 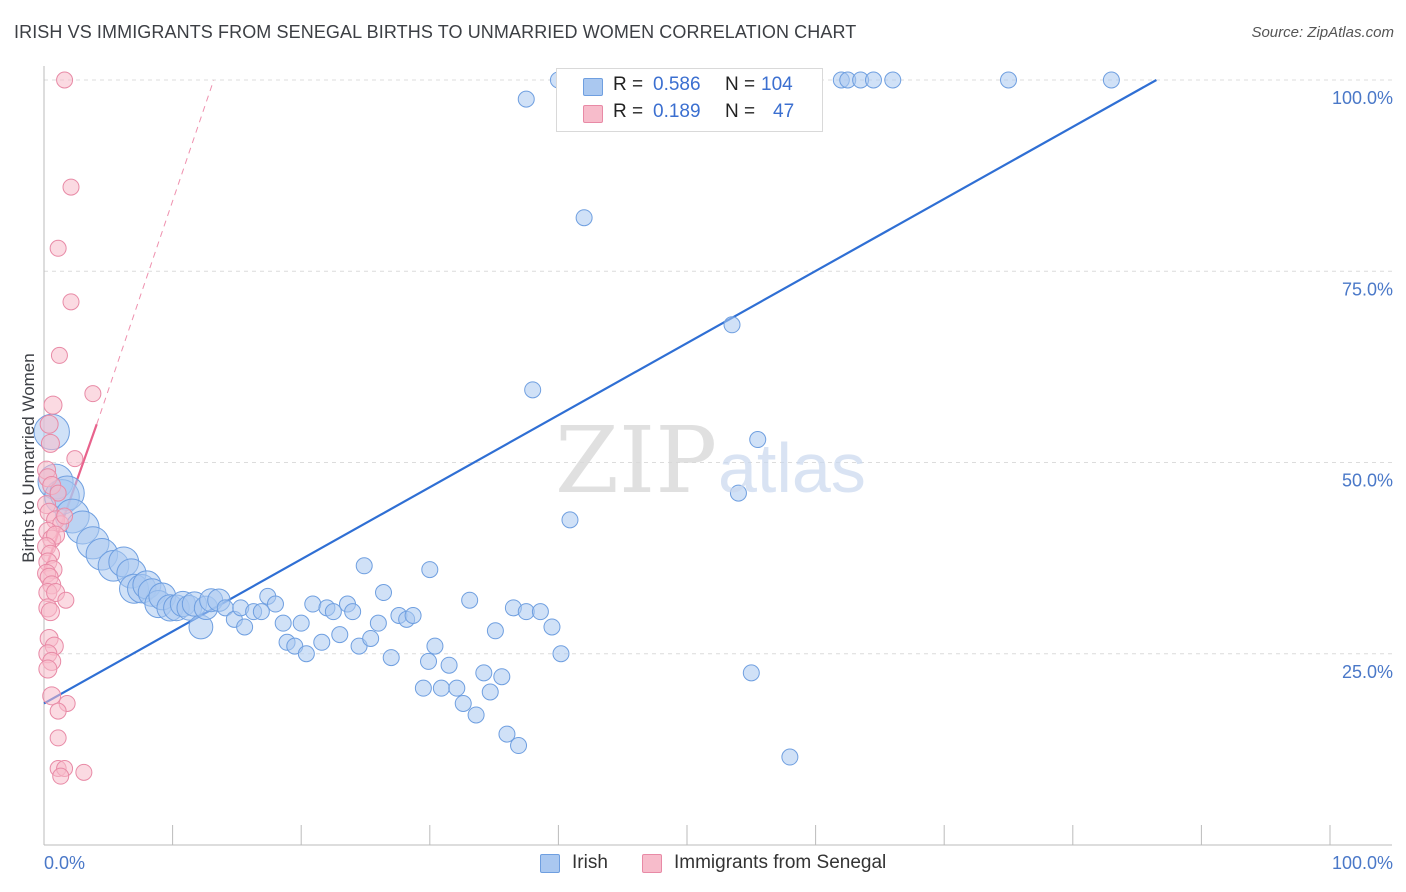 What do you see at coordinates (1362, 98) in the screenshot?
I see `y-tick-label: 100.0%` at bounding box center [1362, 98].